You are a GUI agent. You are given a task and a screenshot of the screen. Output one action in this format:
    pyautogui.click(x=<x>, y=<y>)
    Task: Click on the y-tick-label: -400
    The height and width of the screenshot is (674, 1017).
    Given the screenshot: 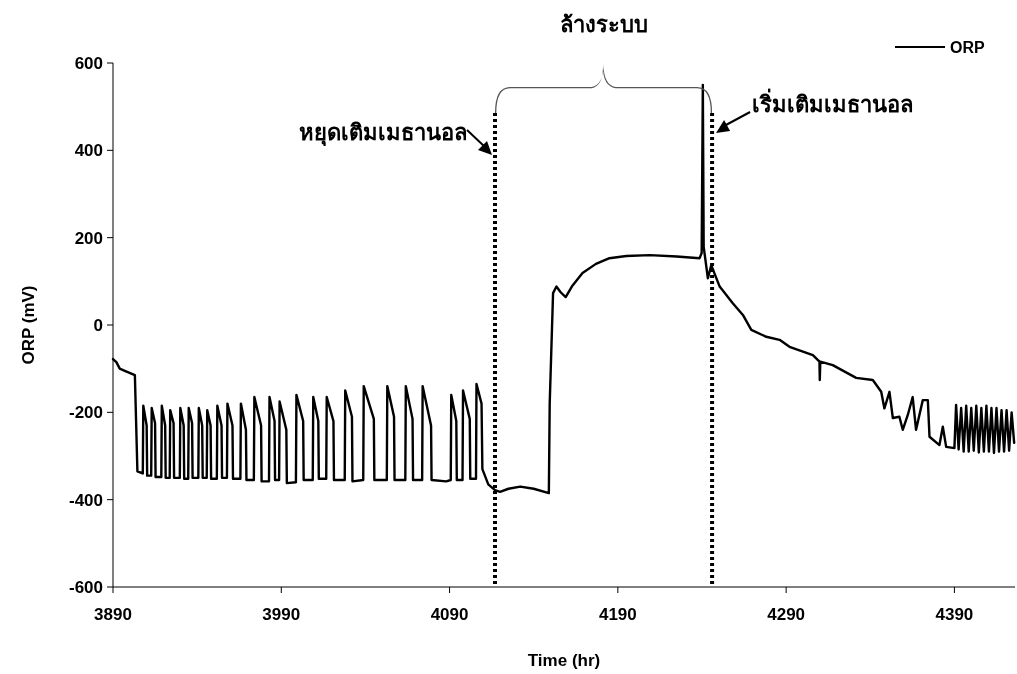 What is the action you would take?
    pyautogui.click(x=85, y=500)
    